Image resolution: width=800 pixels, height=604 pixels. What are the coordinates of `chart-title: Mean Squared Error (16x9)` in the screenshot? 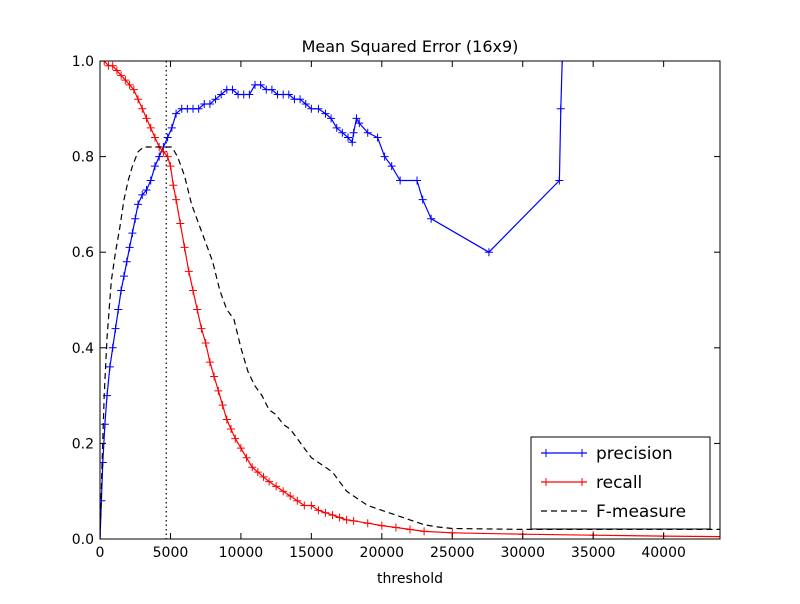 It's located at (410, 46).